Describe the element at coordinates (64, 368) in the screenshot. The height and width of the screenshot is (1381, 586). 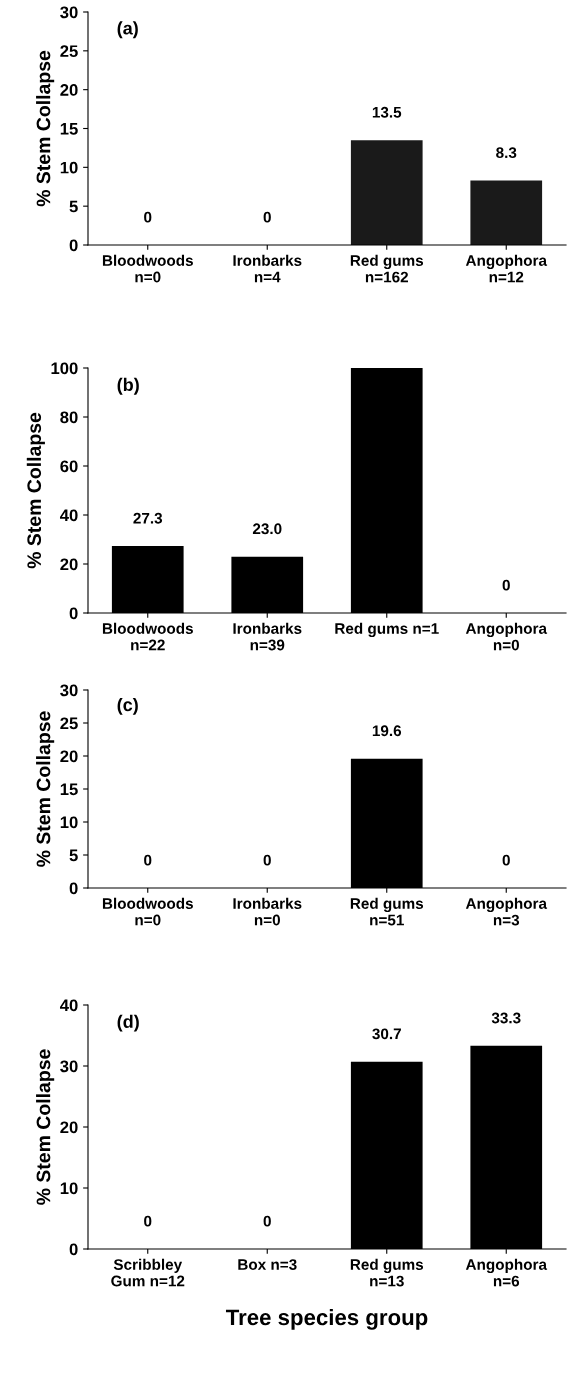
I see `y-tick-label: 100` at that location.